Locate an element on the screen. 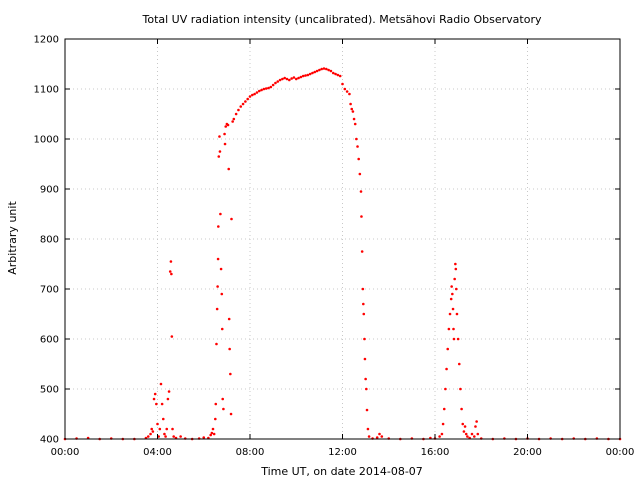 Image resolution: width=640 pixels, height=480 pixels. y-tick-label: 1200 is located at coordinates (46, 40).